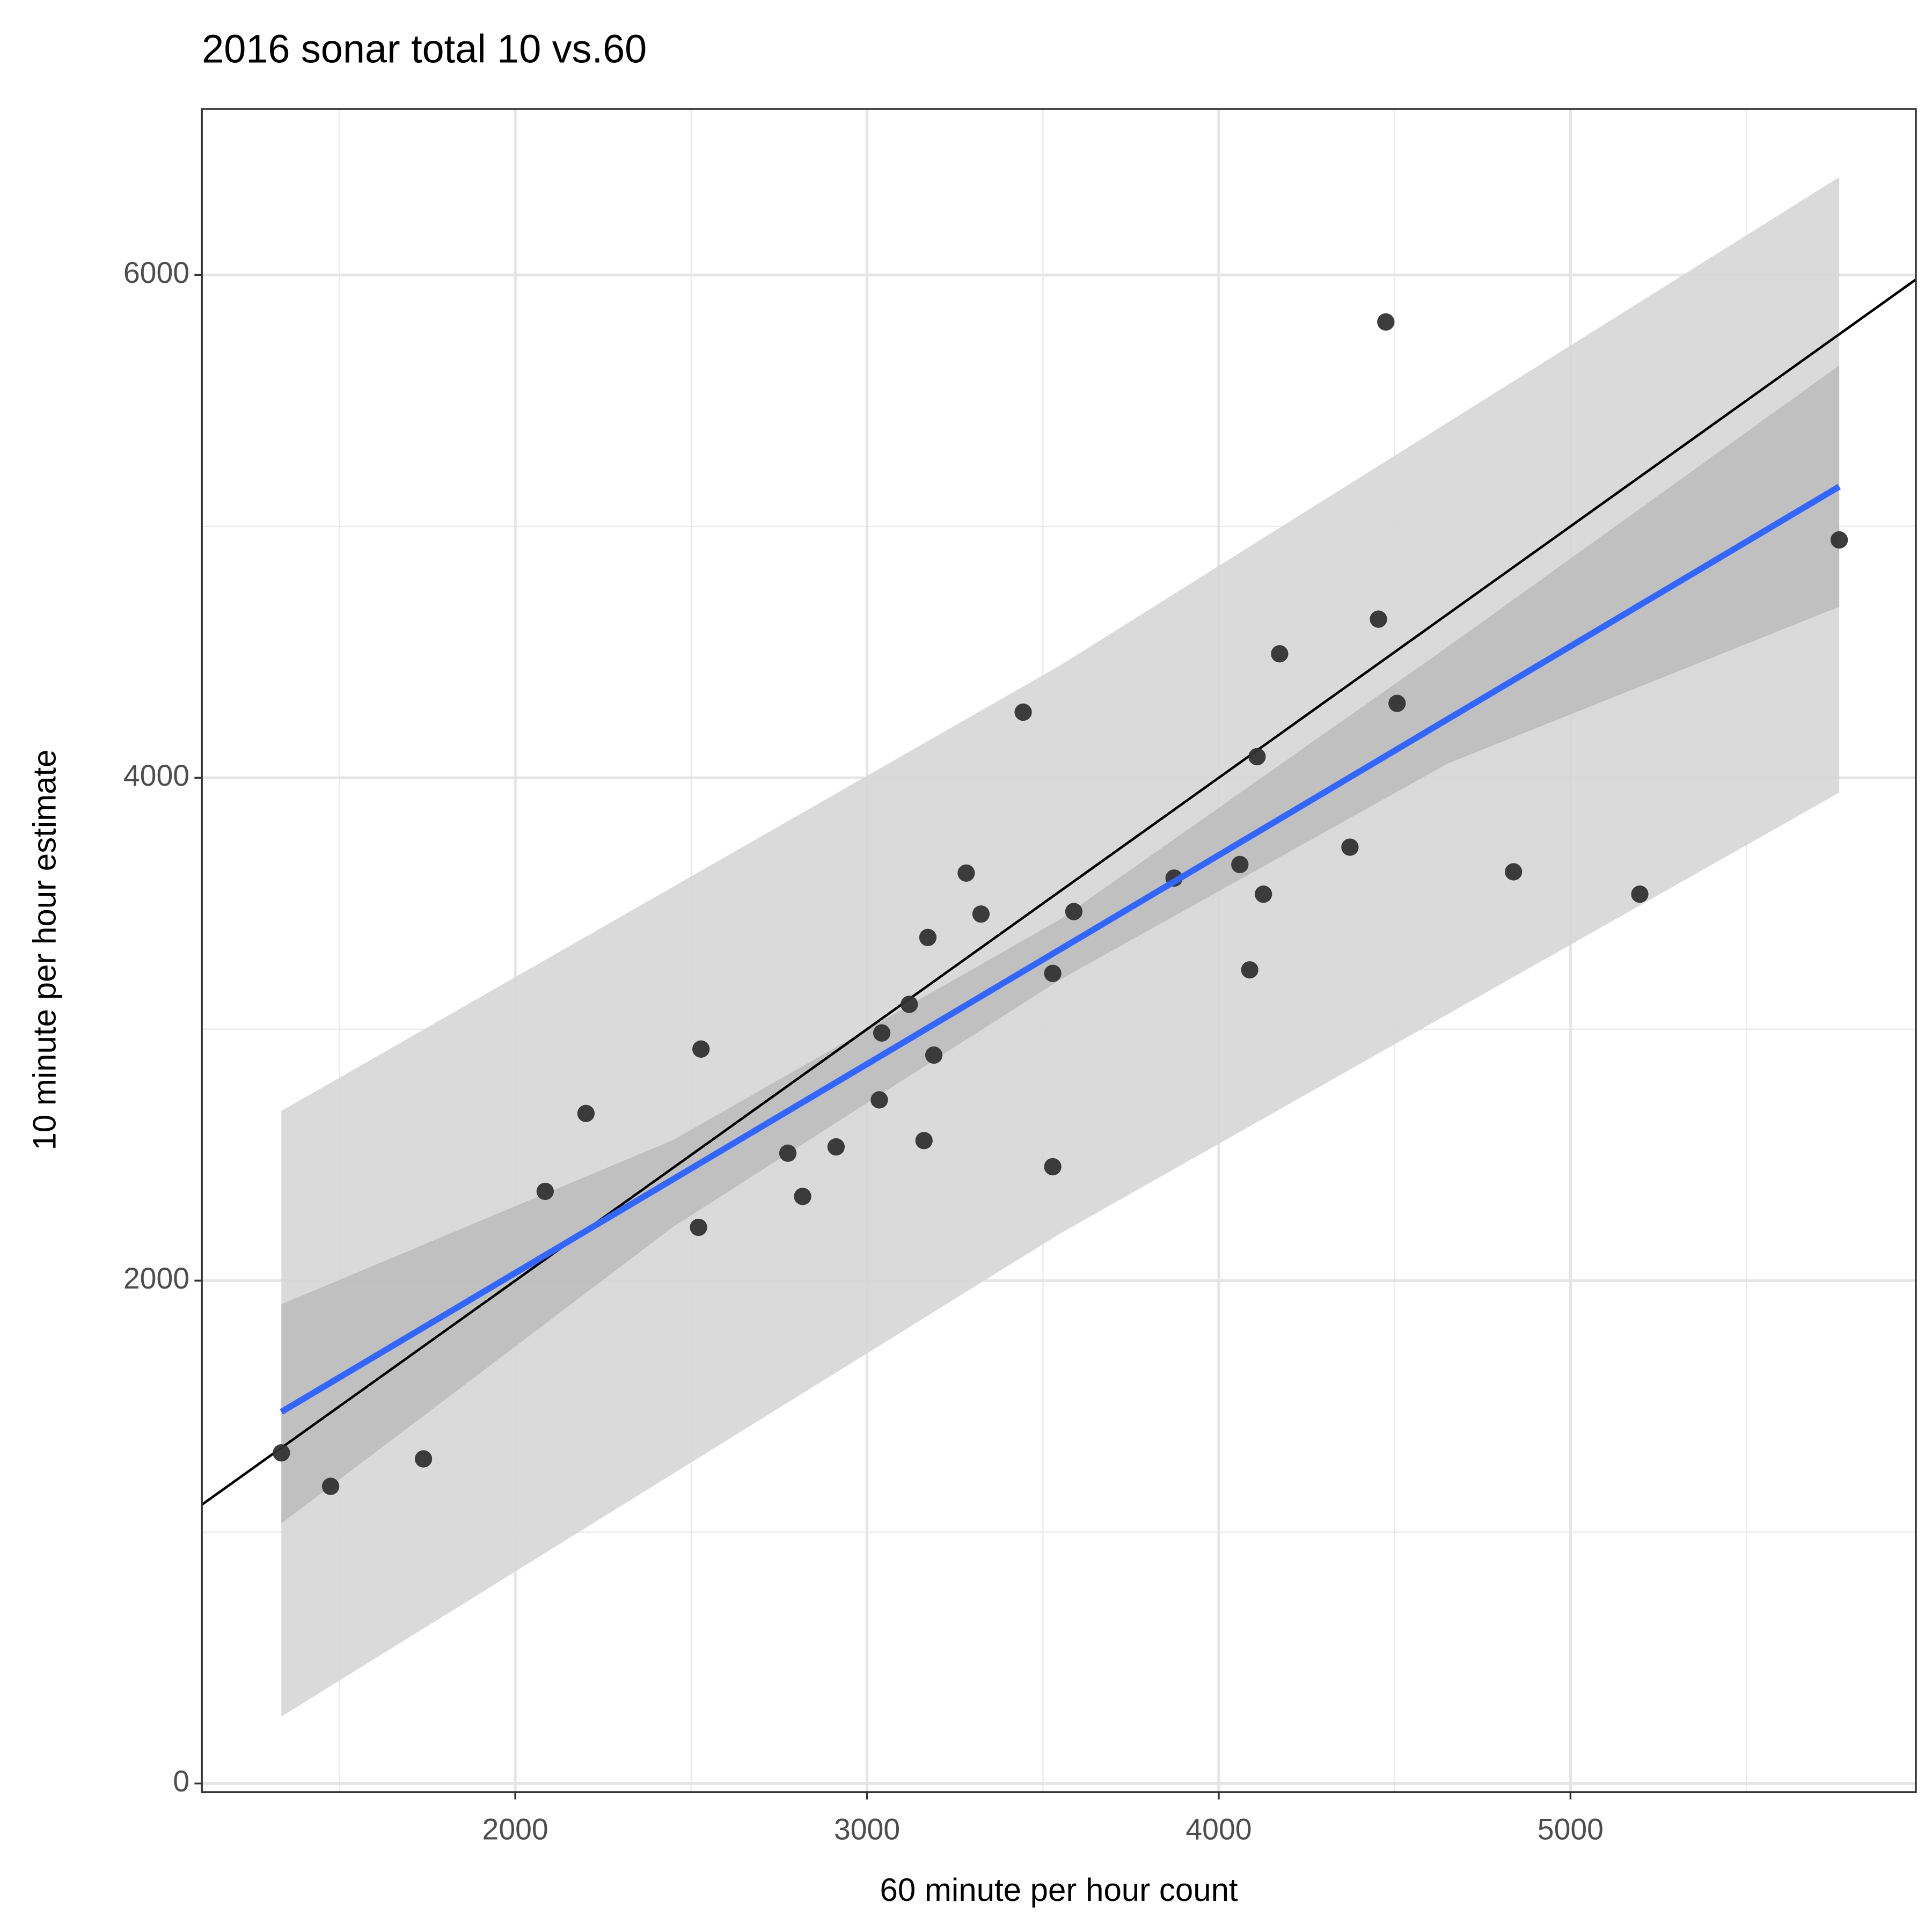  What do you see at coordinates (867, 1829) in the screenshot?
I see `x-tick-label: 3000` at bounding box center [867, 1829].